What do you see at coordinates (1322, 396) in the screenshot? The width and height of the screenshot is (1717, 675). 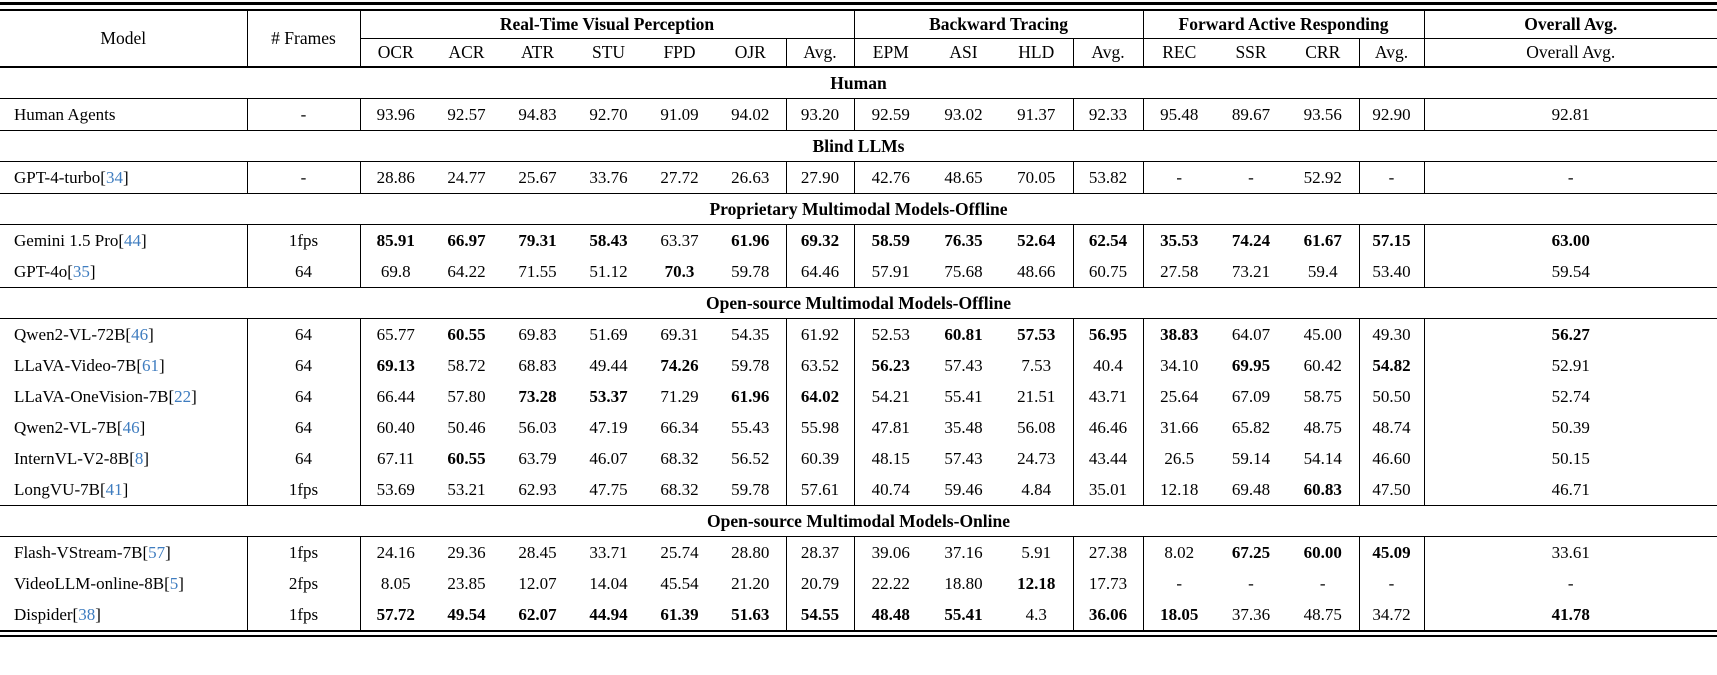 I see `cell-crr: 58.75` at bounding box center [1322, 396].